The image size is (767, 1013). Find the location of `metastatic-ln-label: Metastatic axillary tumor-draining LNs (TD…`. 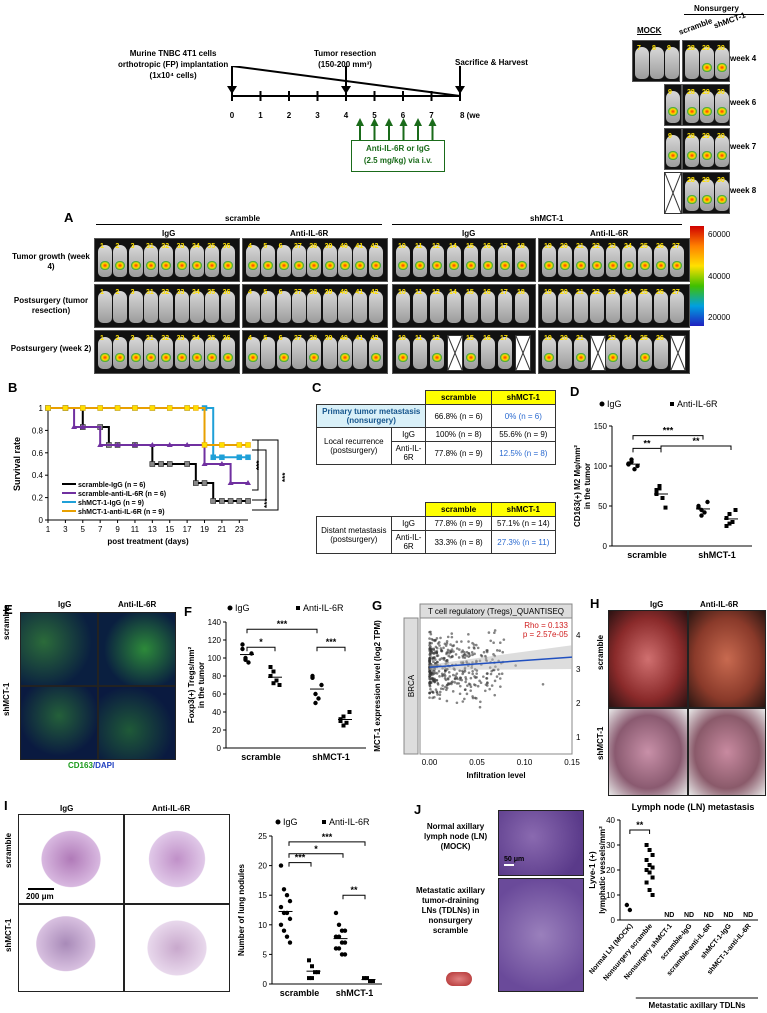

metastatic-ln-label: Metastatic axillary tumor-draining LNs (TD… is located at coordinates (450, 910).